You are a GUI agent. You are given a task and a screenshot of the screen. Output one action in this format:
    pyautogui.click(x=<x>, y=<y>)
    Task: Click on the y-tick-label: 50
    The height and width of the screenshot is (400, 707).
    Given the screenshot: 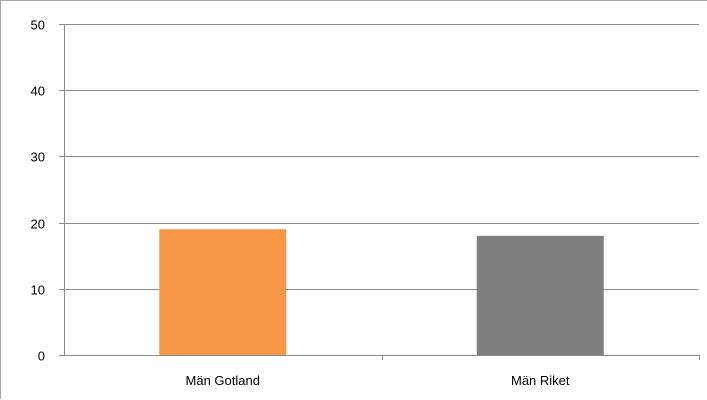 What is the action you would take?
    pyautogui.click(x=38, y=25)
    